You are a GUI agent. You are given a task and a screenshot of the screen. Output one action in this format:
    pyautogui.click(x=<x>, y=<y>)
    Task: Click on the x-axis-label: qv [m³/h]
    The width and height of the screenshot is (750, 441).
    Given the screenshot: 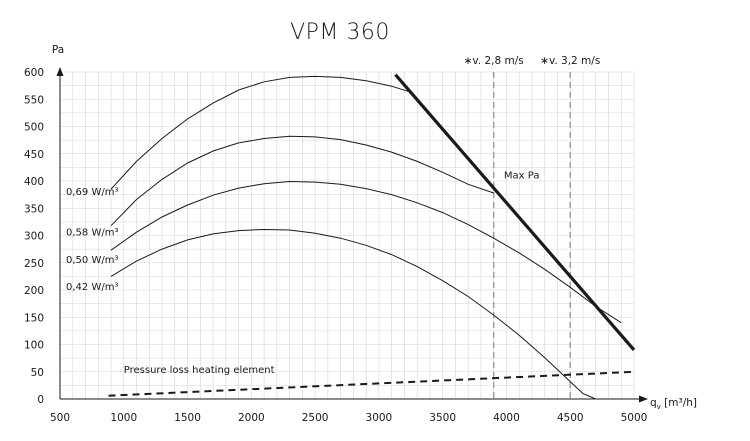 What is the action you would take?
    pyautogui.click(x=673, y=404)
    